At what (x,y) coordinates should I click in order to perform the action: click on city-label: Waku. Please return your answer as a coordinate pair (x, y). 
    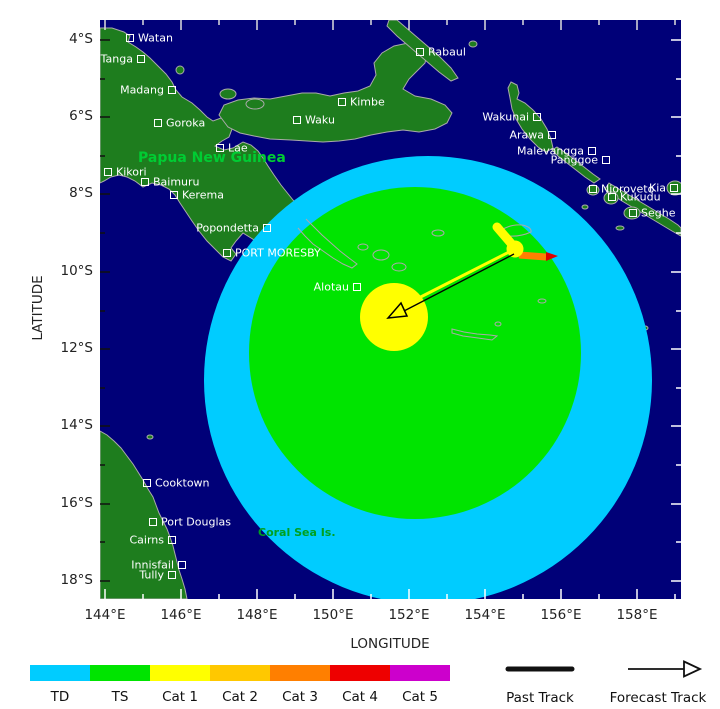
    Looking at the image, I should click on (320, 120).